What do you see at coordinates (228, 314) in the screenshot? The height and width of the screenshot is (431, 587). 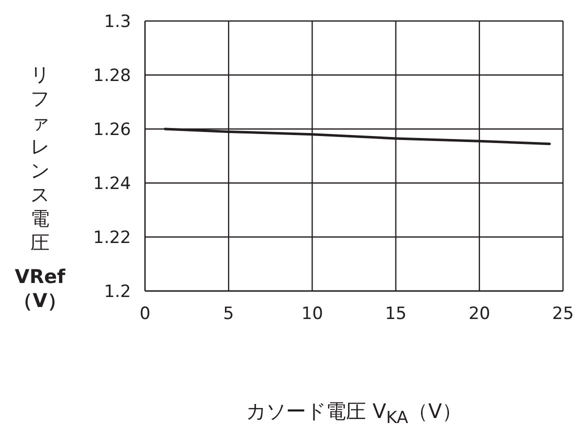 I see `x-tick-label: 5` at bounding box center [228, 314].